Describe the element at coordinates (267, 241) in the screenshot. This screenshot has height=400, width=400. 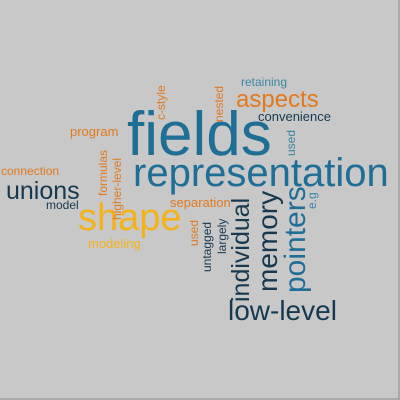
I see `word-memory: memory` at that location.